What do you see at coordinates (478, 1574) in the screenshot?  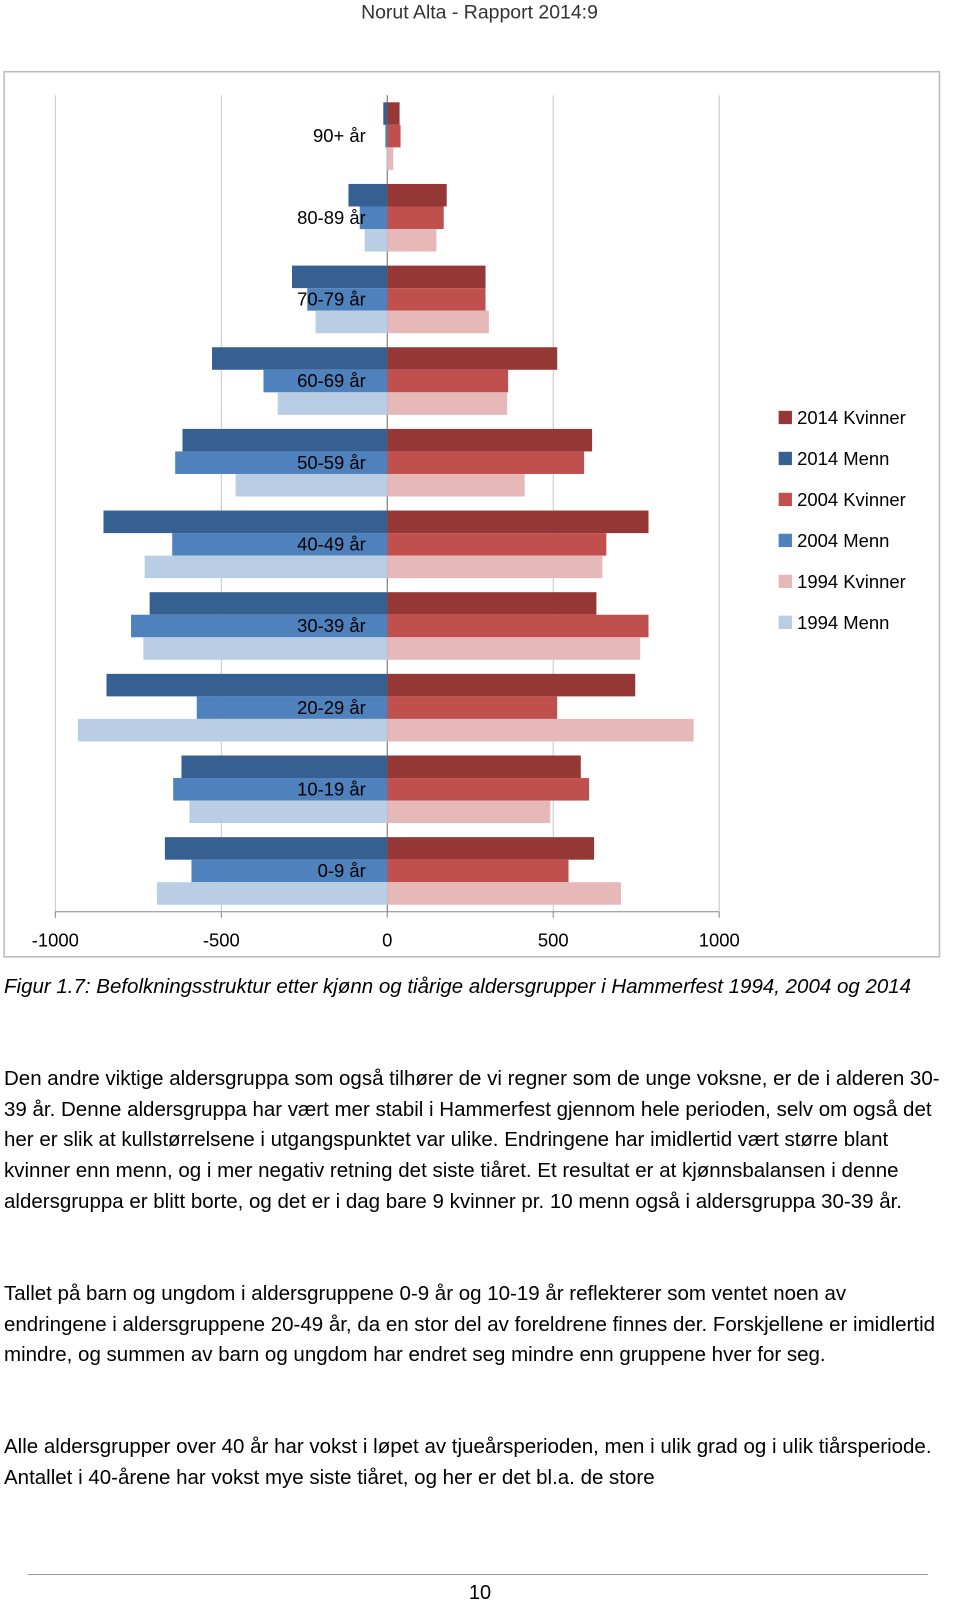 I see `footer-rule` at bounding box center [478, 1574].